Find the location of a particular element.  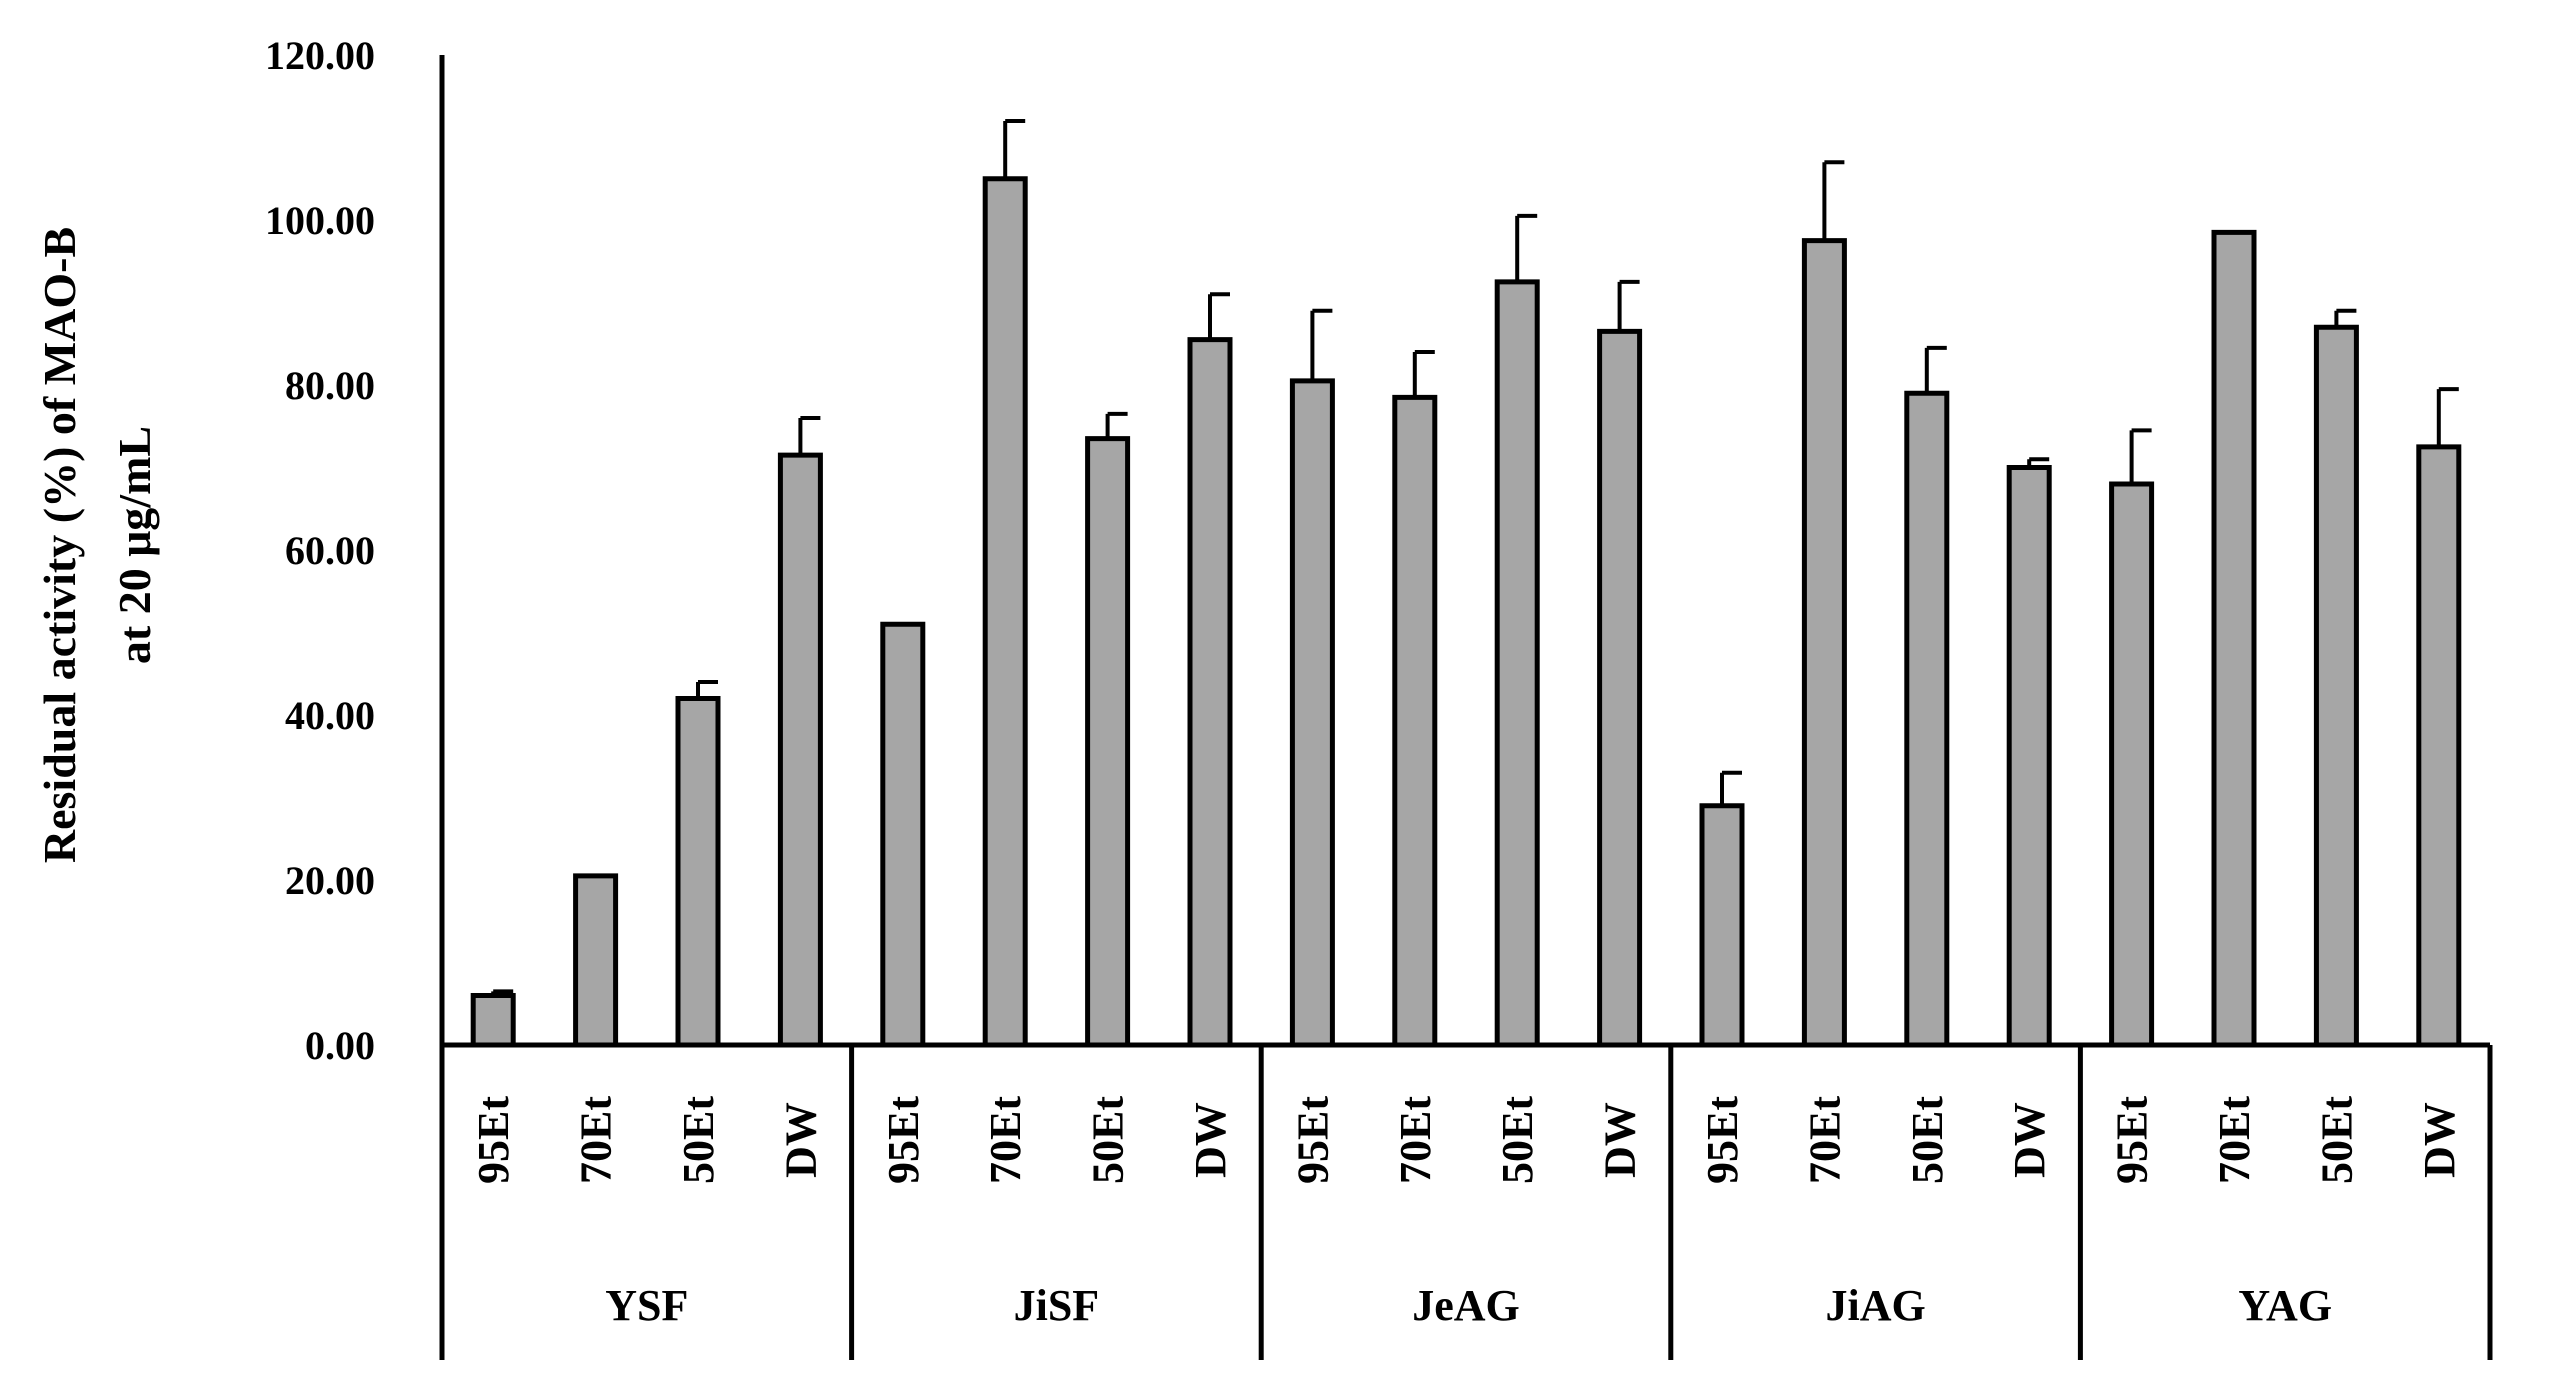

group-dividers is located at coordinates (1671, 1202).